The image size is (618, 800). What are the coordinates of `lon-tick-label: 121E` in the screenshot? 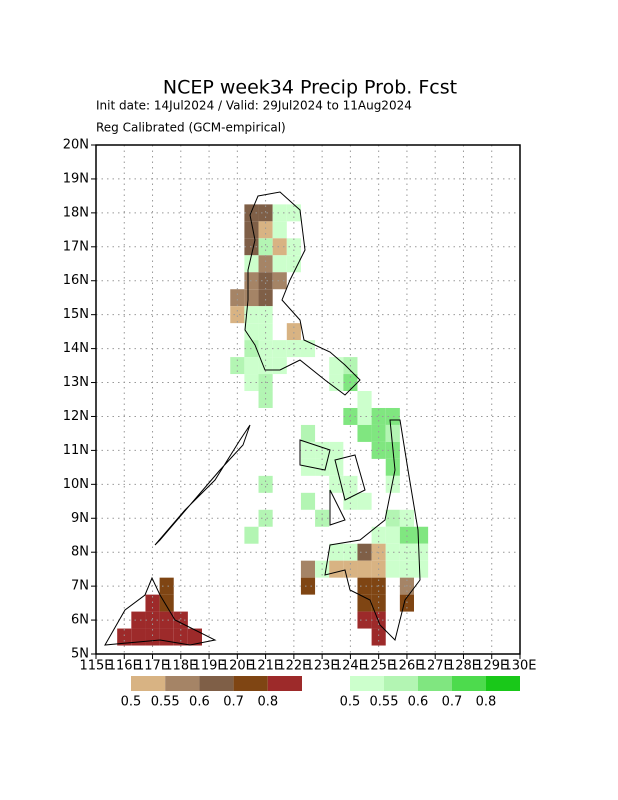 It's located at (265, 666).